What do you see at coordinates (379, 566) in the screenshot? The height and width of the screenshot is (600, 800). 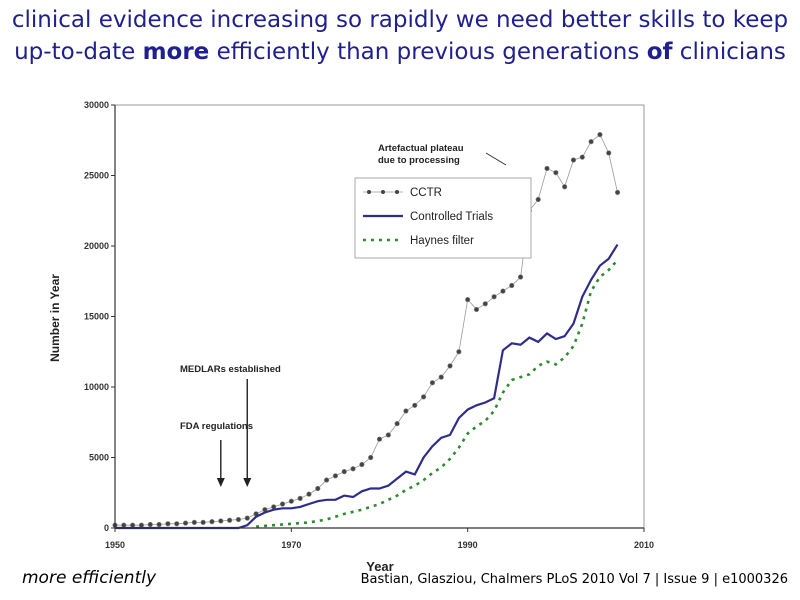 I see `x-axis-label: Year` at bounding box center [379, 566].